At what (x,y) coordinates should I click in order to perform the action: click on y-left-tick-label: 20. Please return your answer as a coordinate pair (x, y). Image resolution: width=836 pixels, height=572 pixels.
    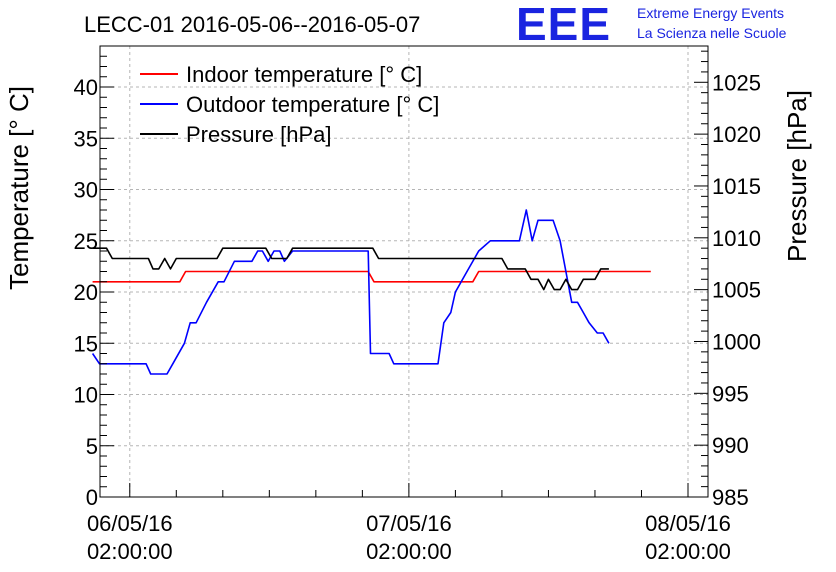
    Looking at the image, I should click on (86, 292).